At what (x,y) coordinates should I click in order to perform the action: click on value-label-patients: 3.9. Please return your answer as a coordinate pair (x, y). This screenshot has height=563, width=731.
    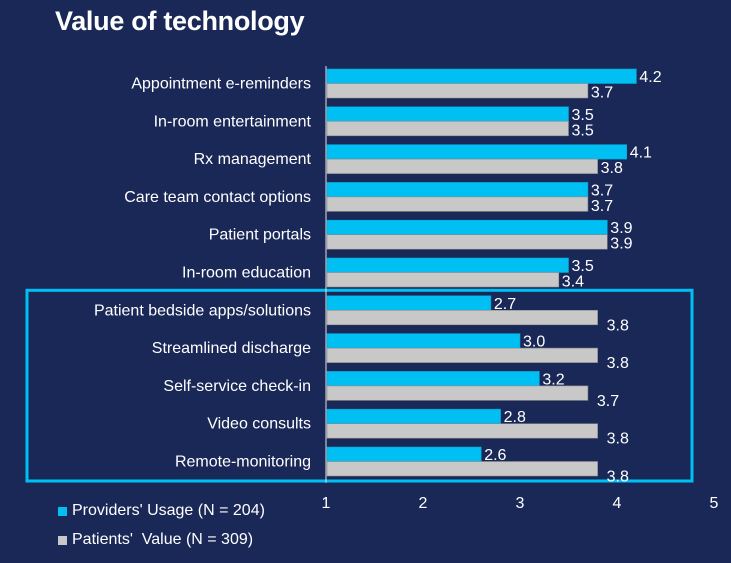
    Looking at the image, I should click on (621, 244).